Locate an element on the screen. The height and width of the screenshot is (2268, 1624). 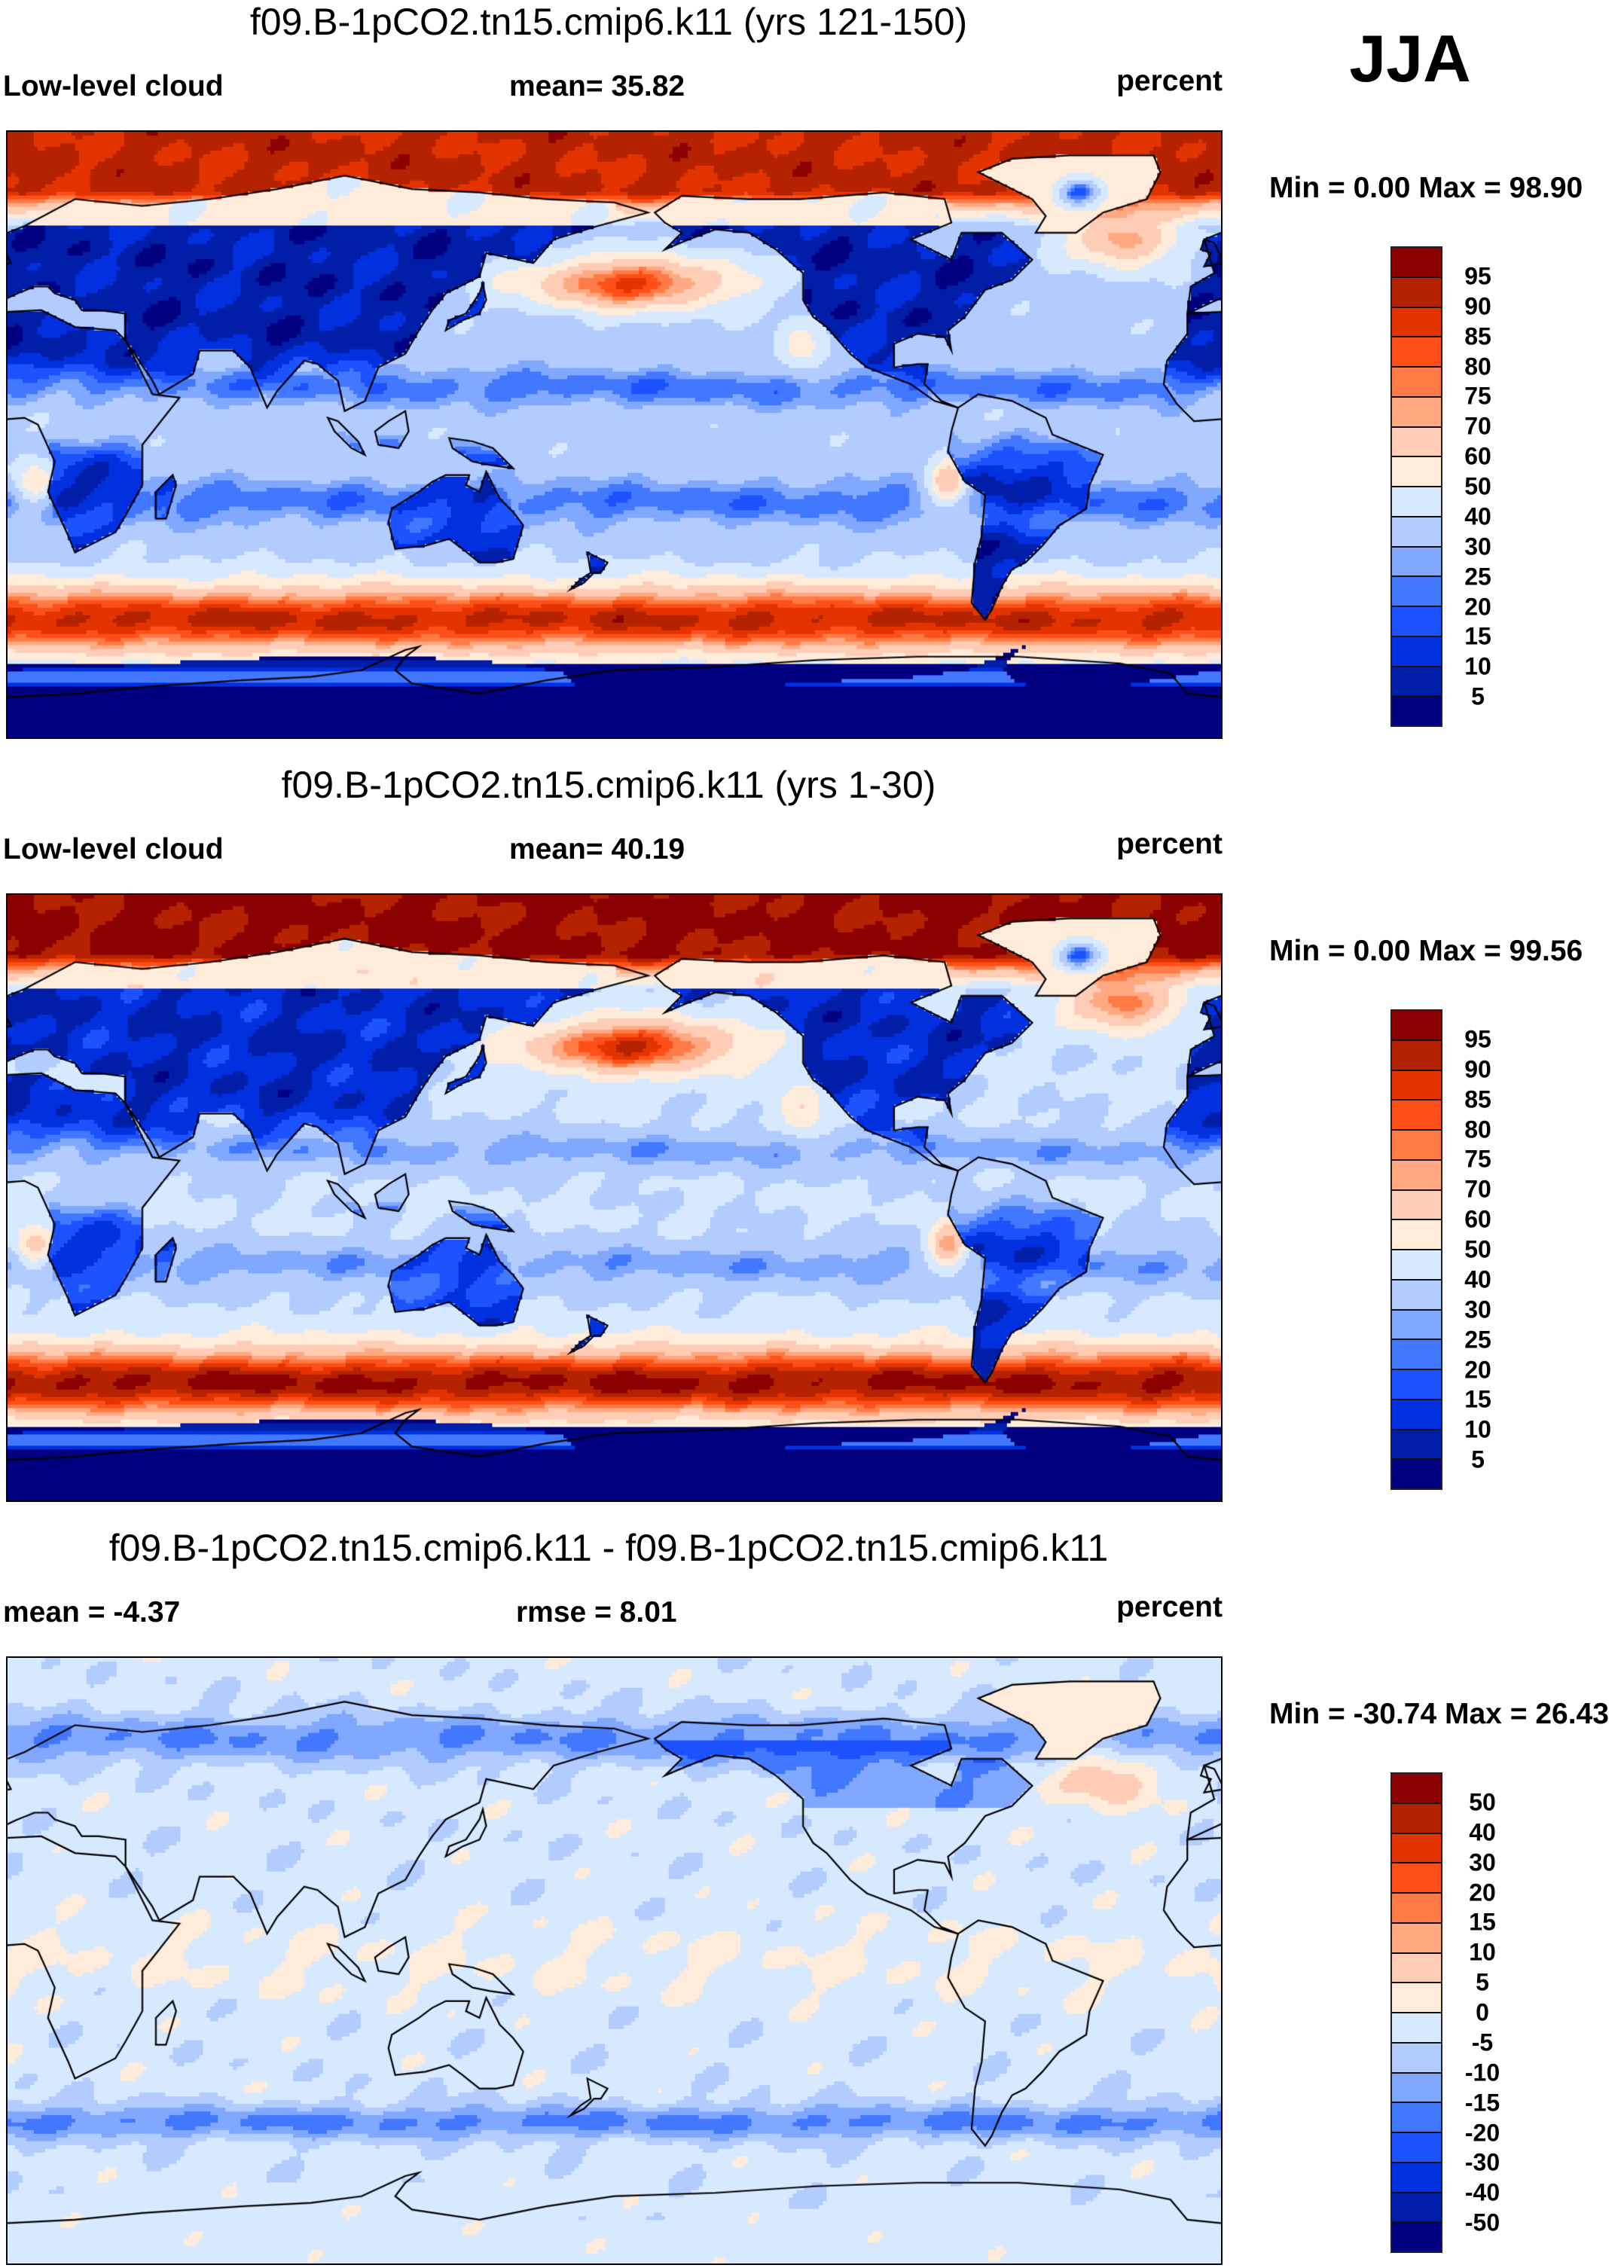
season-label: JJA is located at coordinates (1410, 59).